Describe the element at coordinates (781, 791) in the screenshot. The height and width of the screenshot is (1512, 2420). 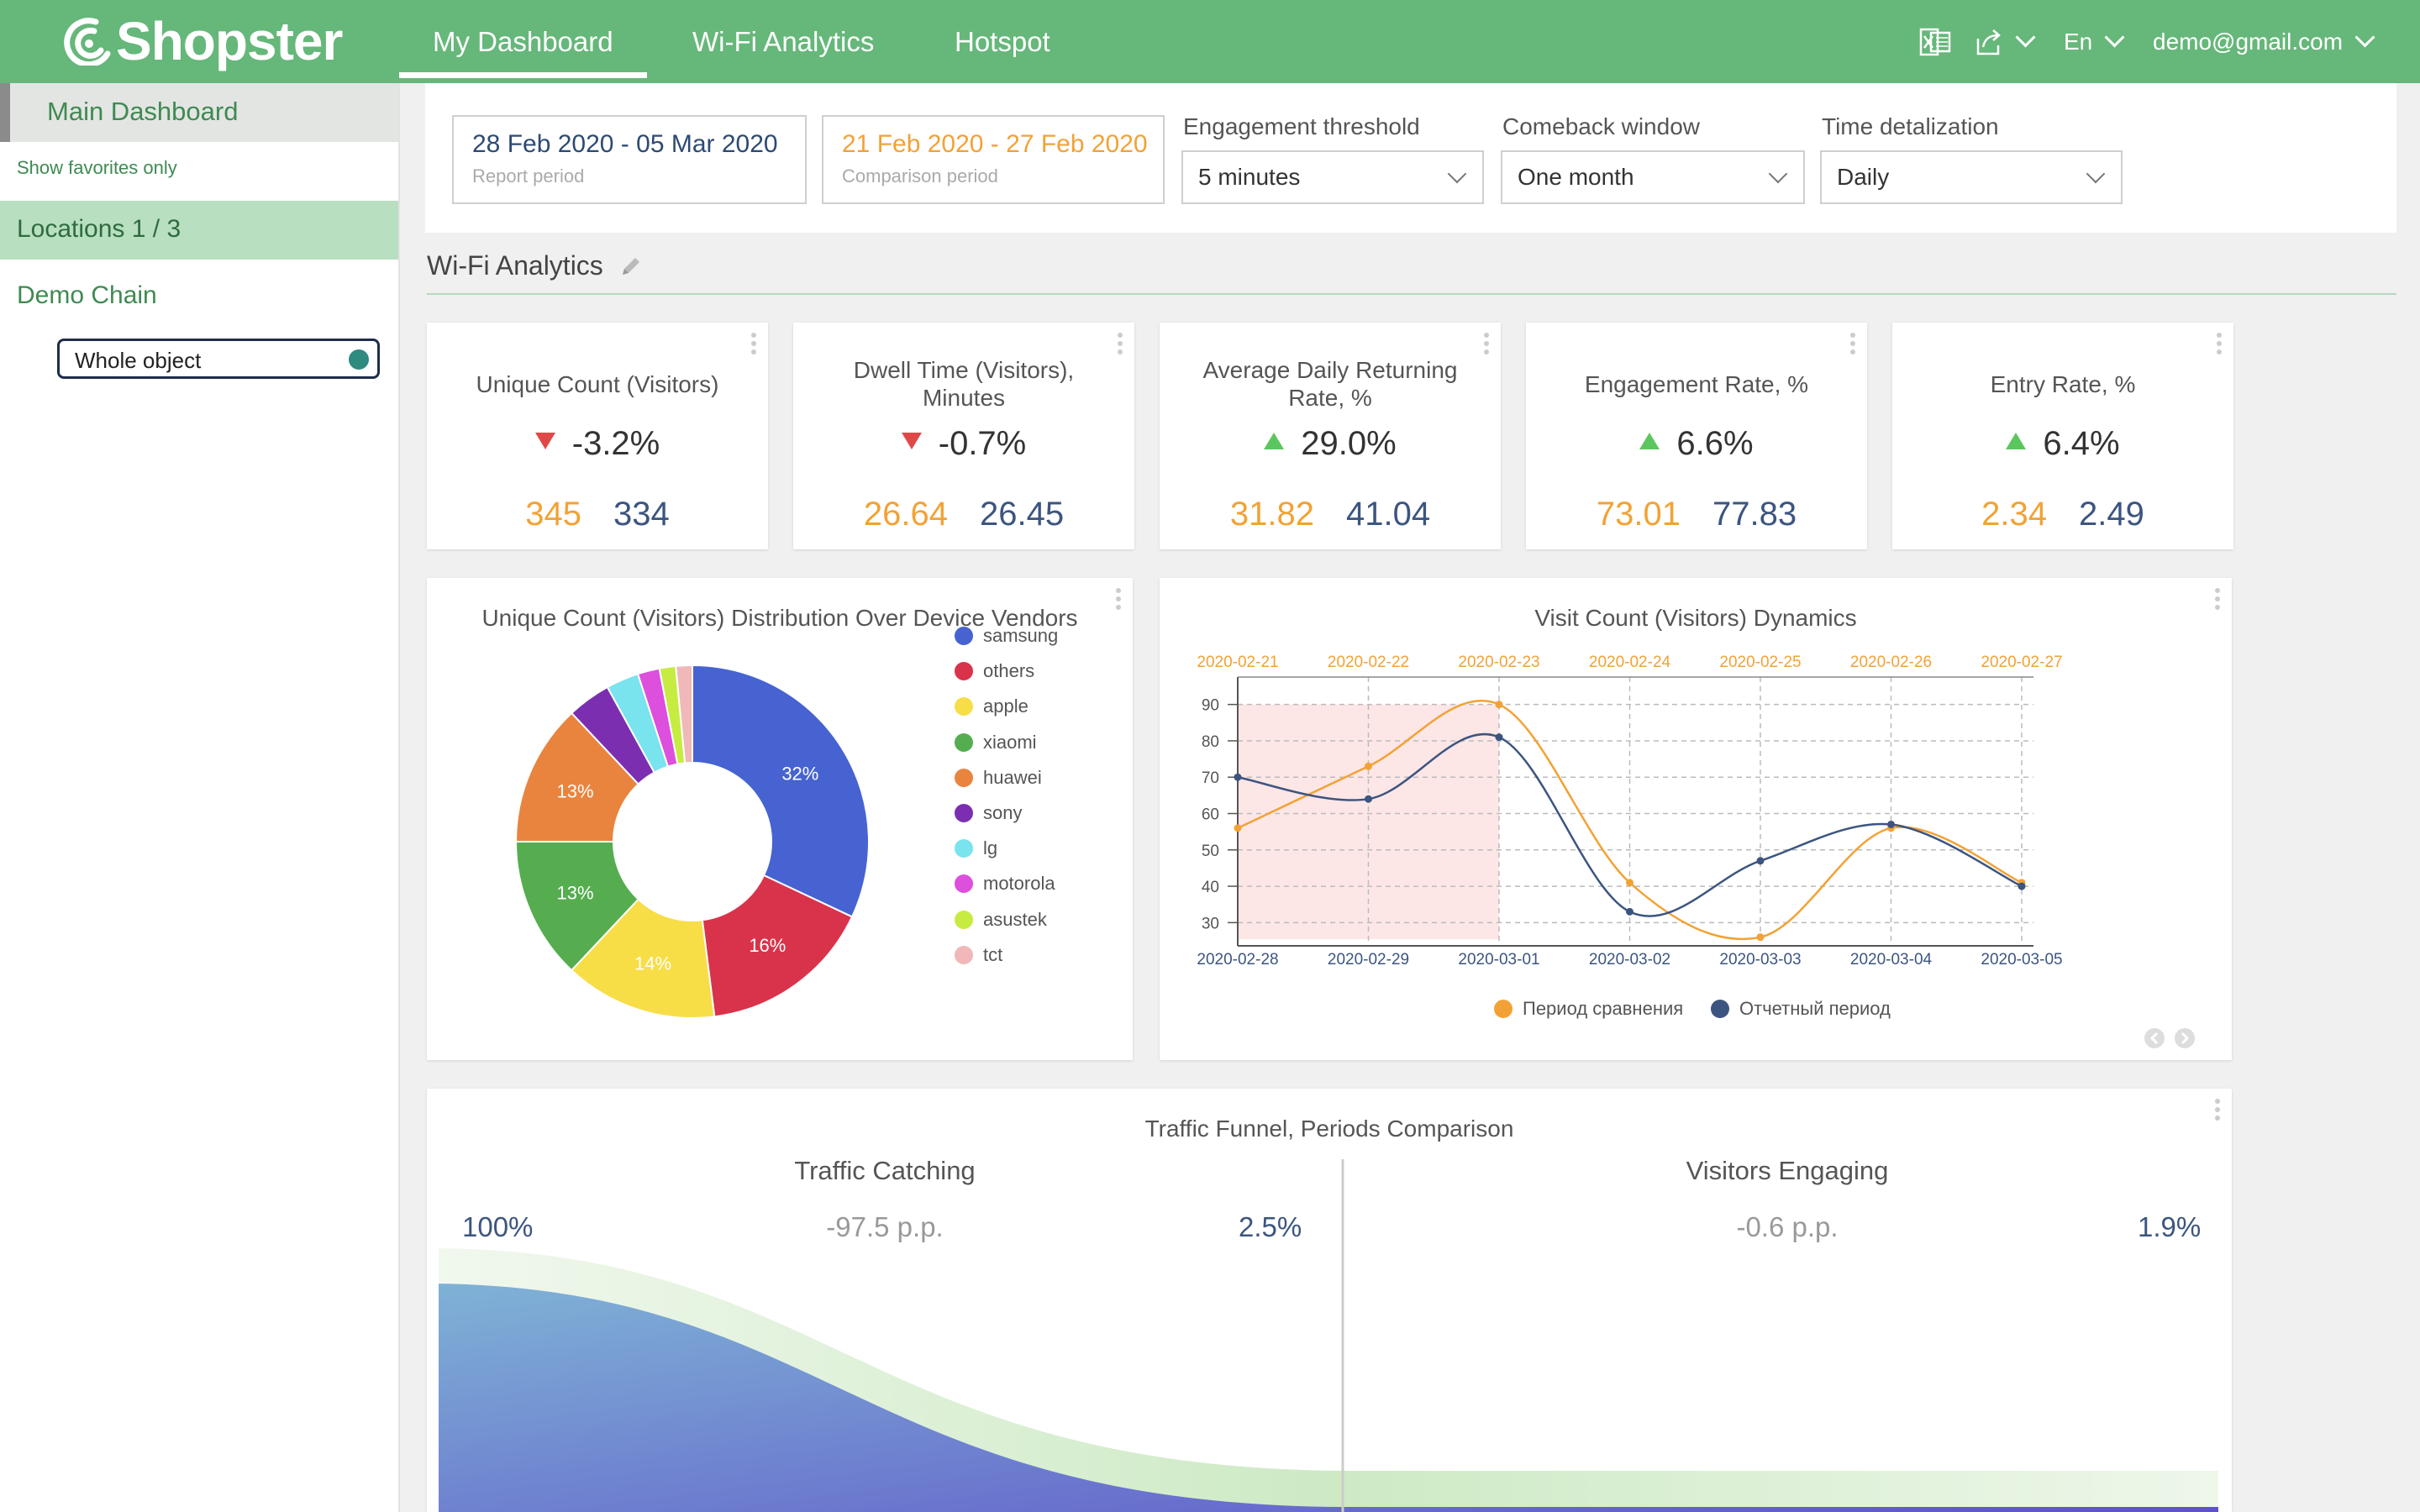
I see `pie-slice-samsung` at that location.